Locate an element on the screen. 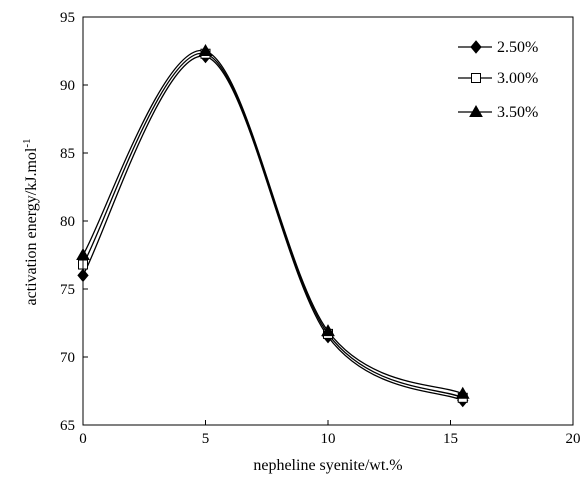 This screenshot has height=481, width=582. y-tick-label: 80 is located at coordinates (67, 222).